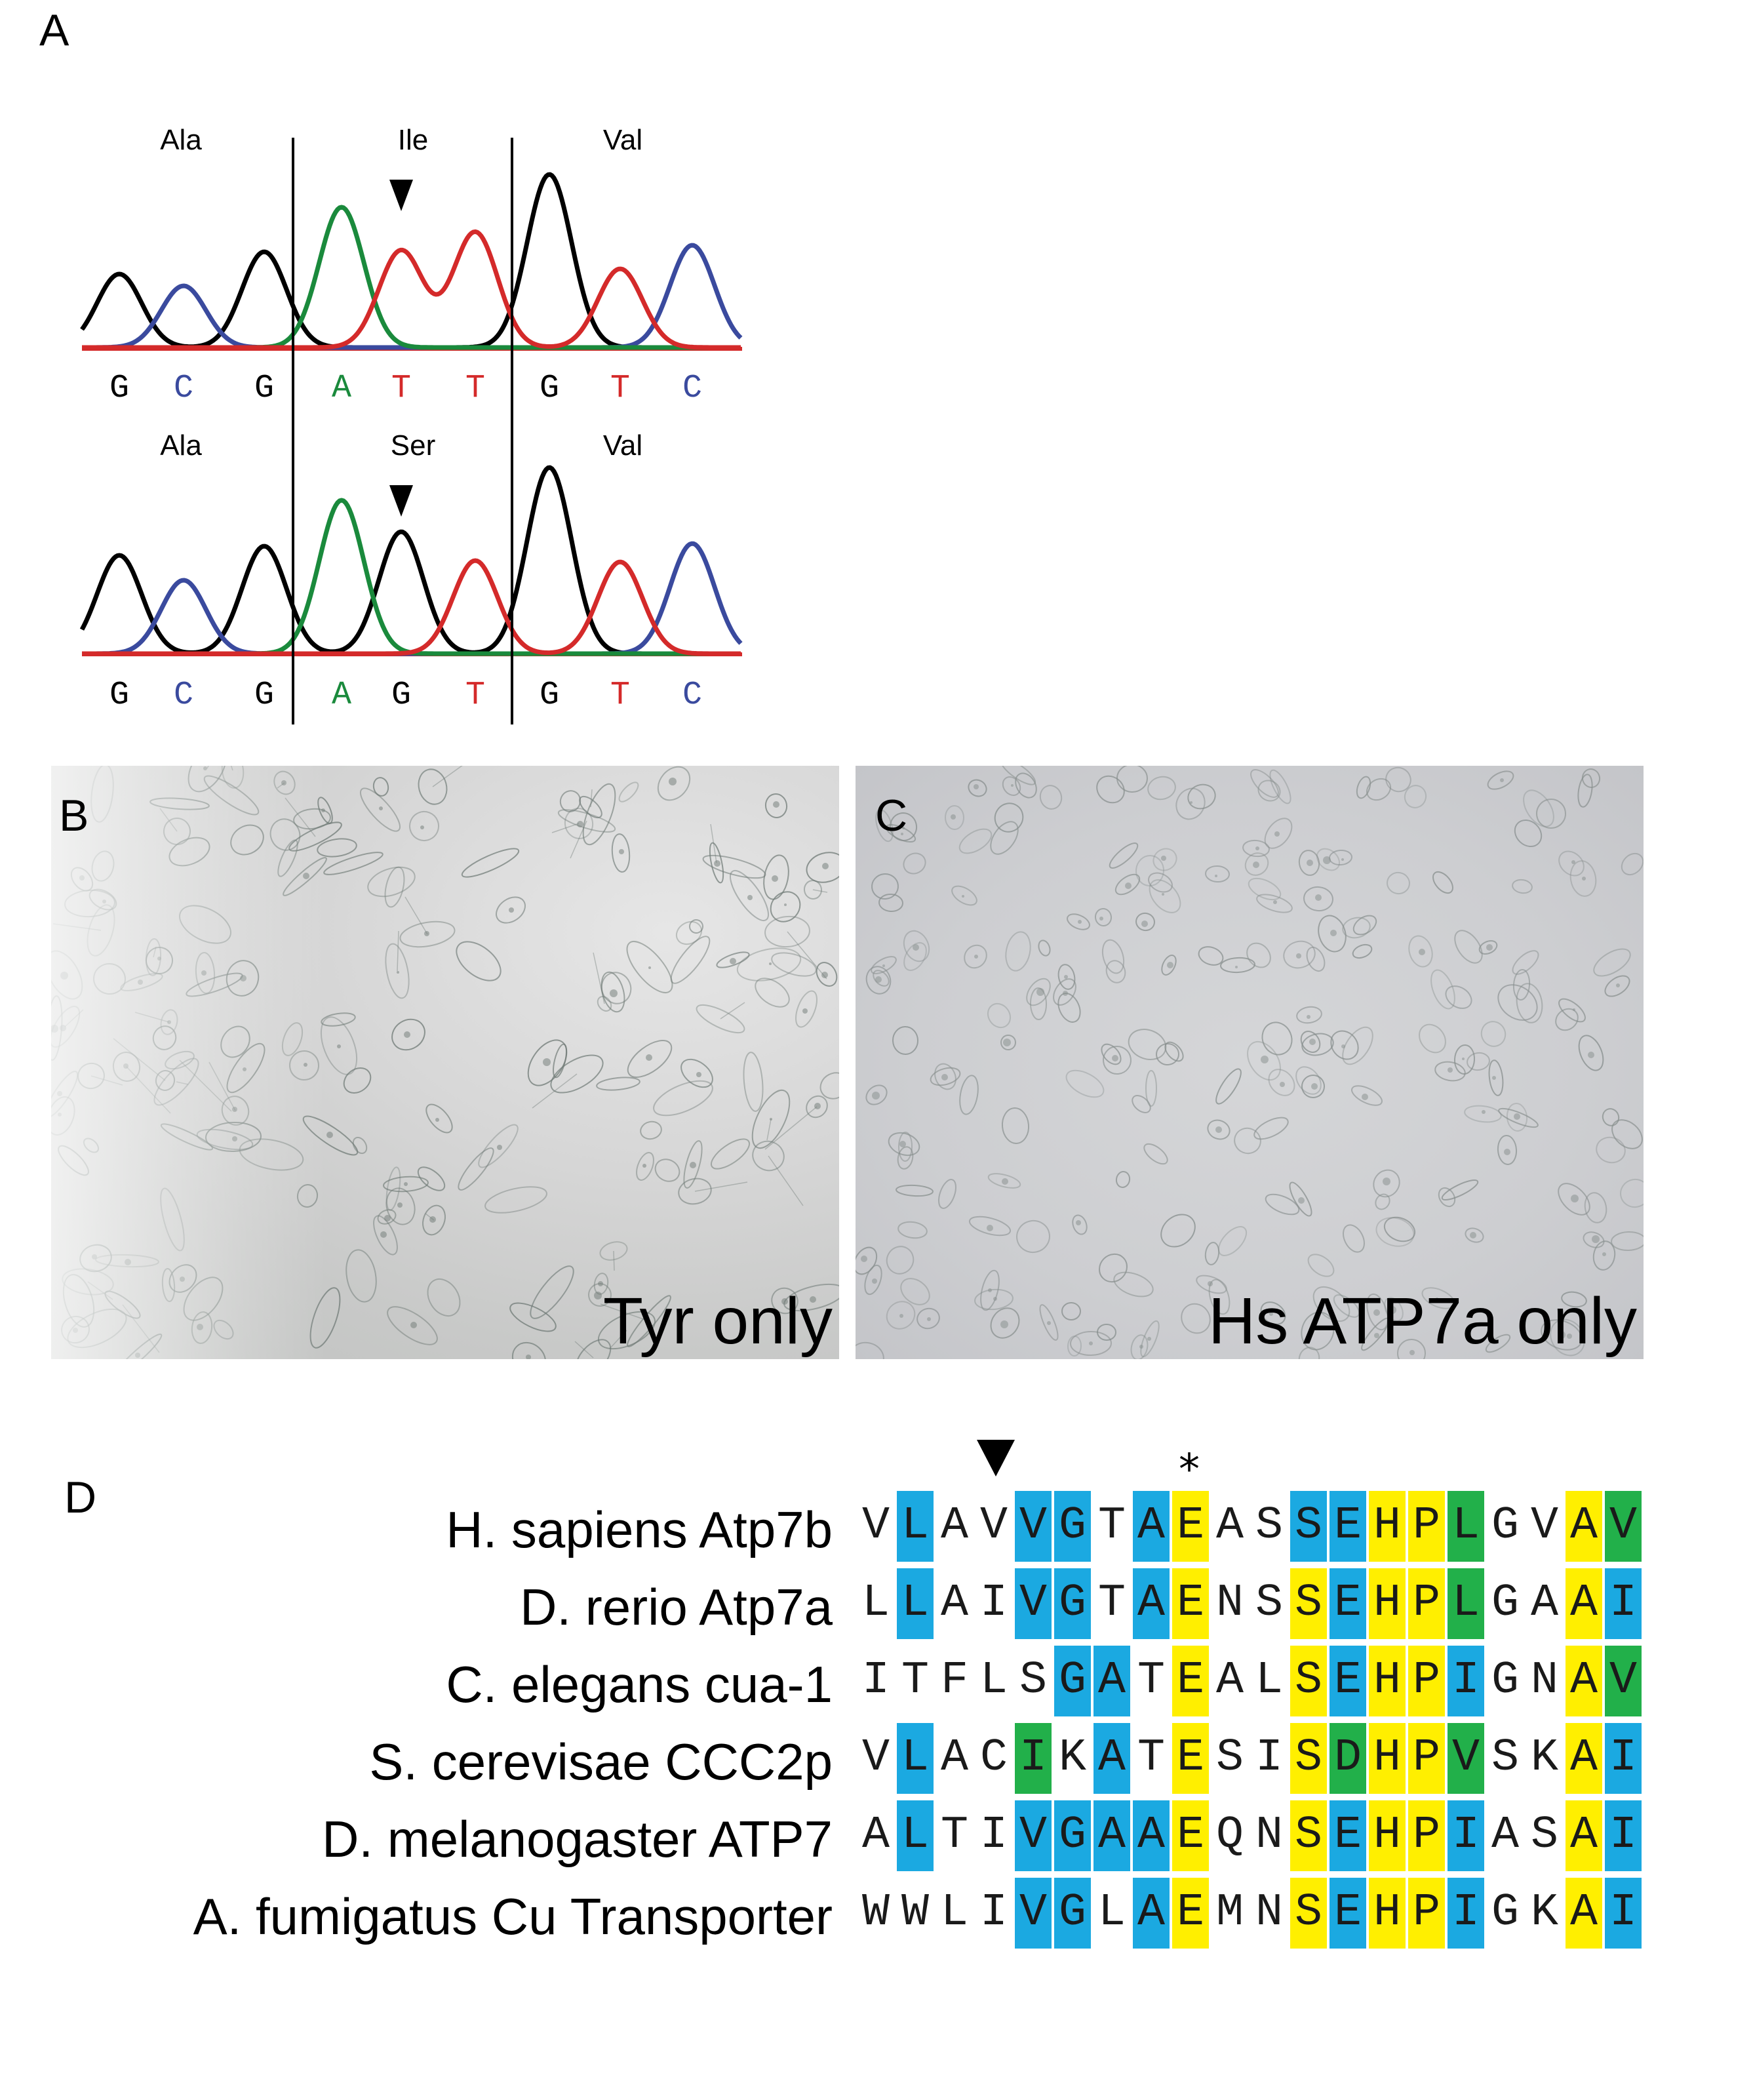 This screenshot has width=1753, height=2100. Describe the element at coordinates (915, 1526) in the screenshot. I see `residue-cell: L` at that location.